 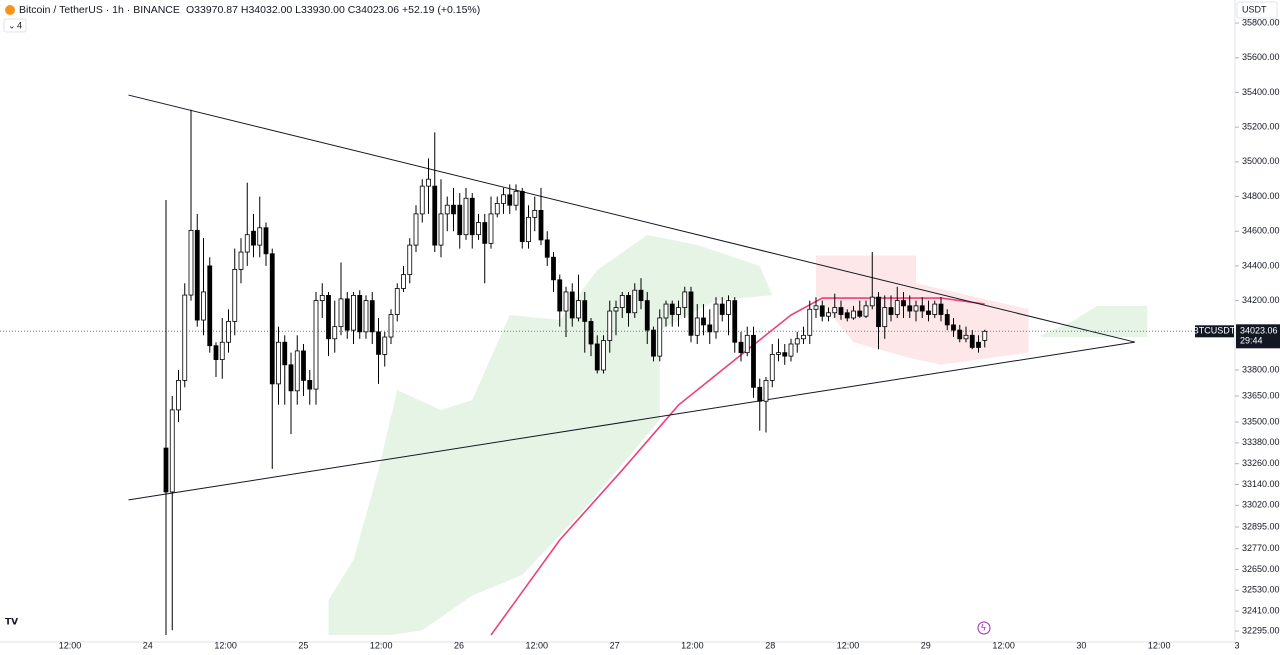 What do you see at coordinates (1261, 161) in the screenshot?
I see `y-tick-label: 35000.00` at bounding box center [1261, 161].